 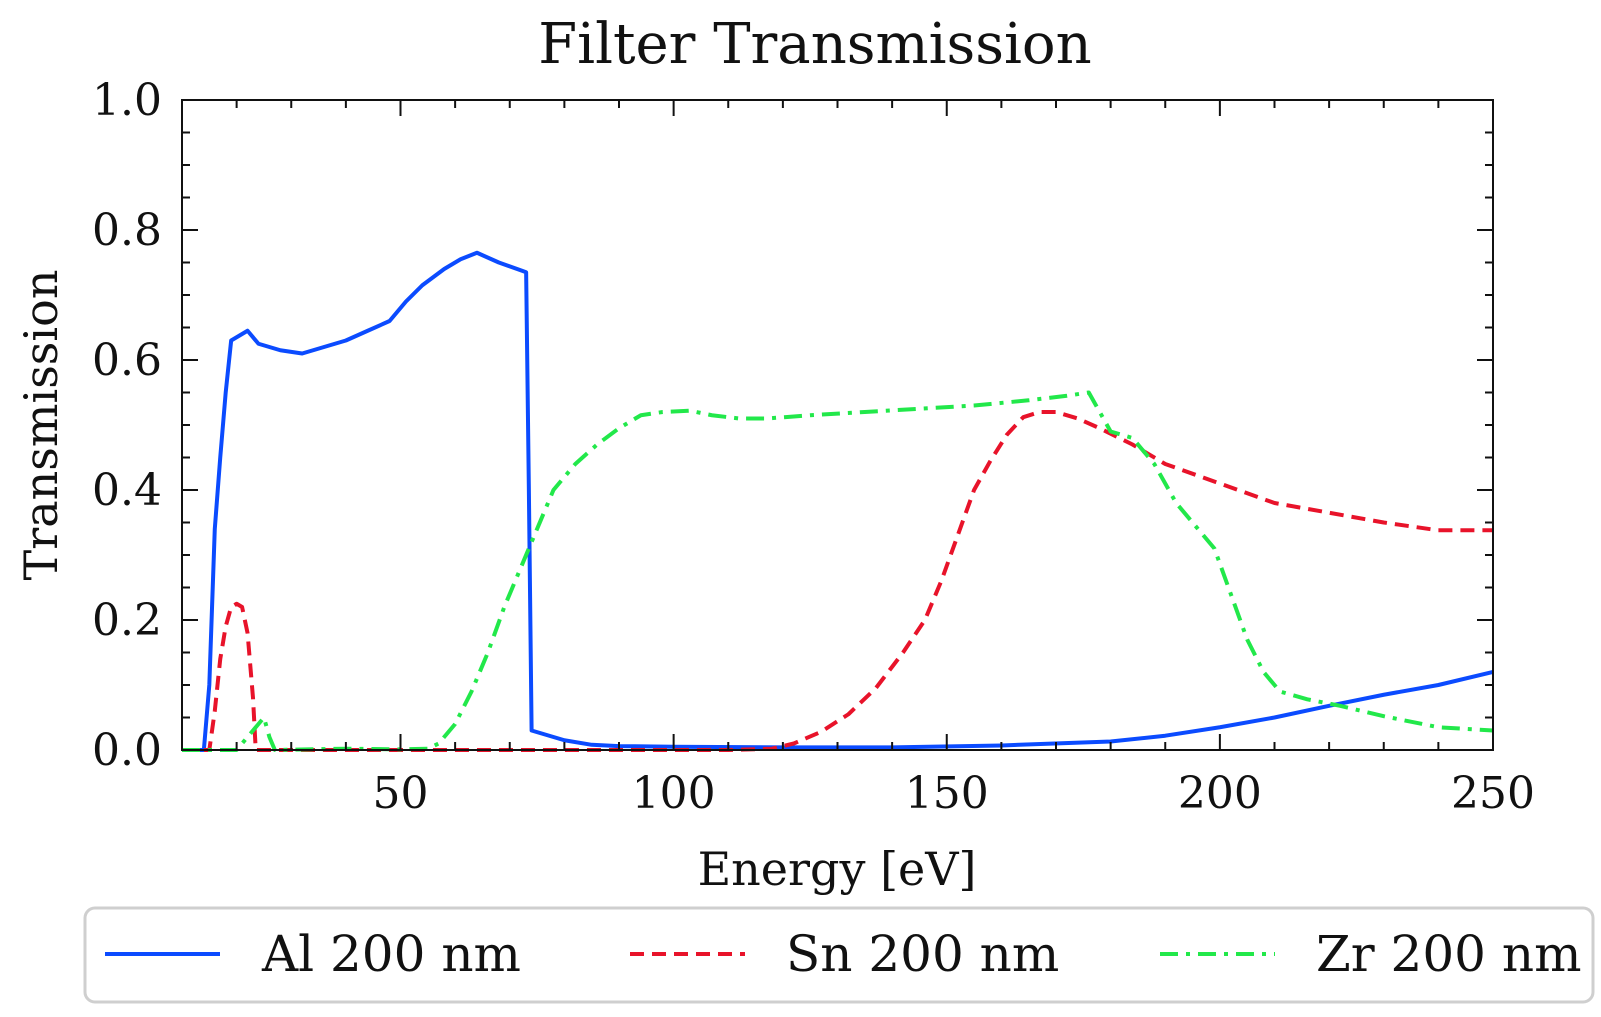 What do you see at coordinates (127, 360) in the screenshot?
I see `y-tick-label: 0.6` at bounding box center [127, 360].